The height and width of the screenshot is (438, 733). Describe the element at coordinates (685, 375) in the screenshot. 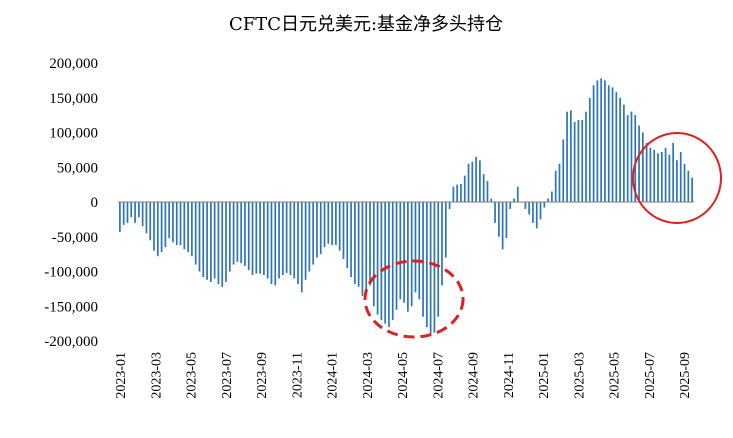

I see `x-tick-label: 2025-09` at that location.